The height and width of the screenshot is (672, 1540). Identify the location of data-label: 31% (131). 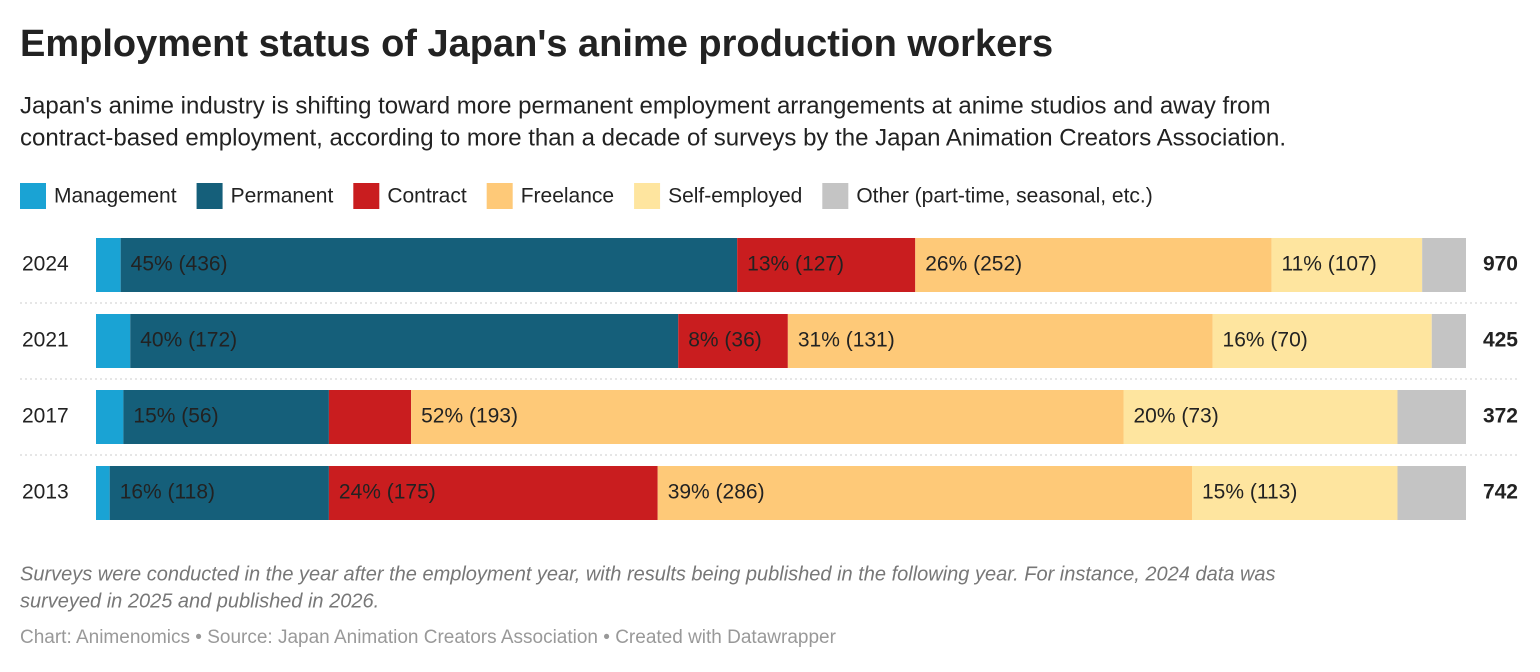
(846, 340).